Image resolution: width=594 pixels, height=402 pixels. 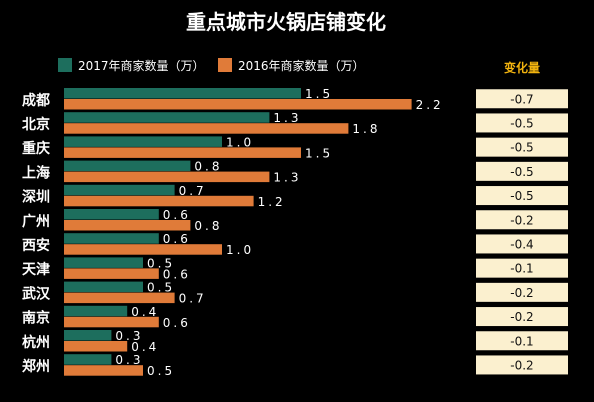 What do you see at coordinates (36, 148) in the screenshot?
I see `category-label: 重庆` at bounding box center [36, 148].